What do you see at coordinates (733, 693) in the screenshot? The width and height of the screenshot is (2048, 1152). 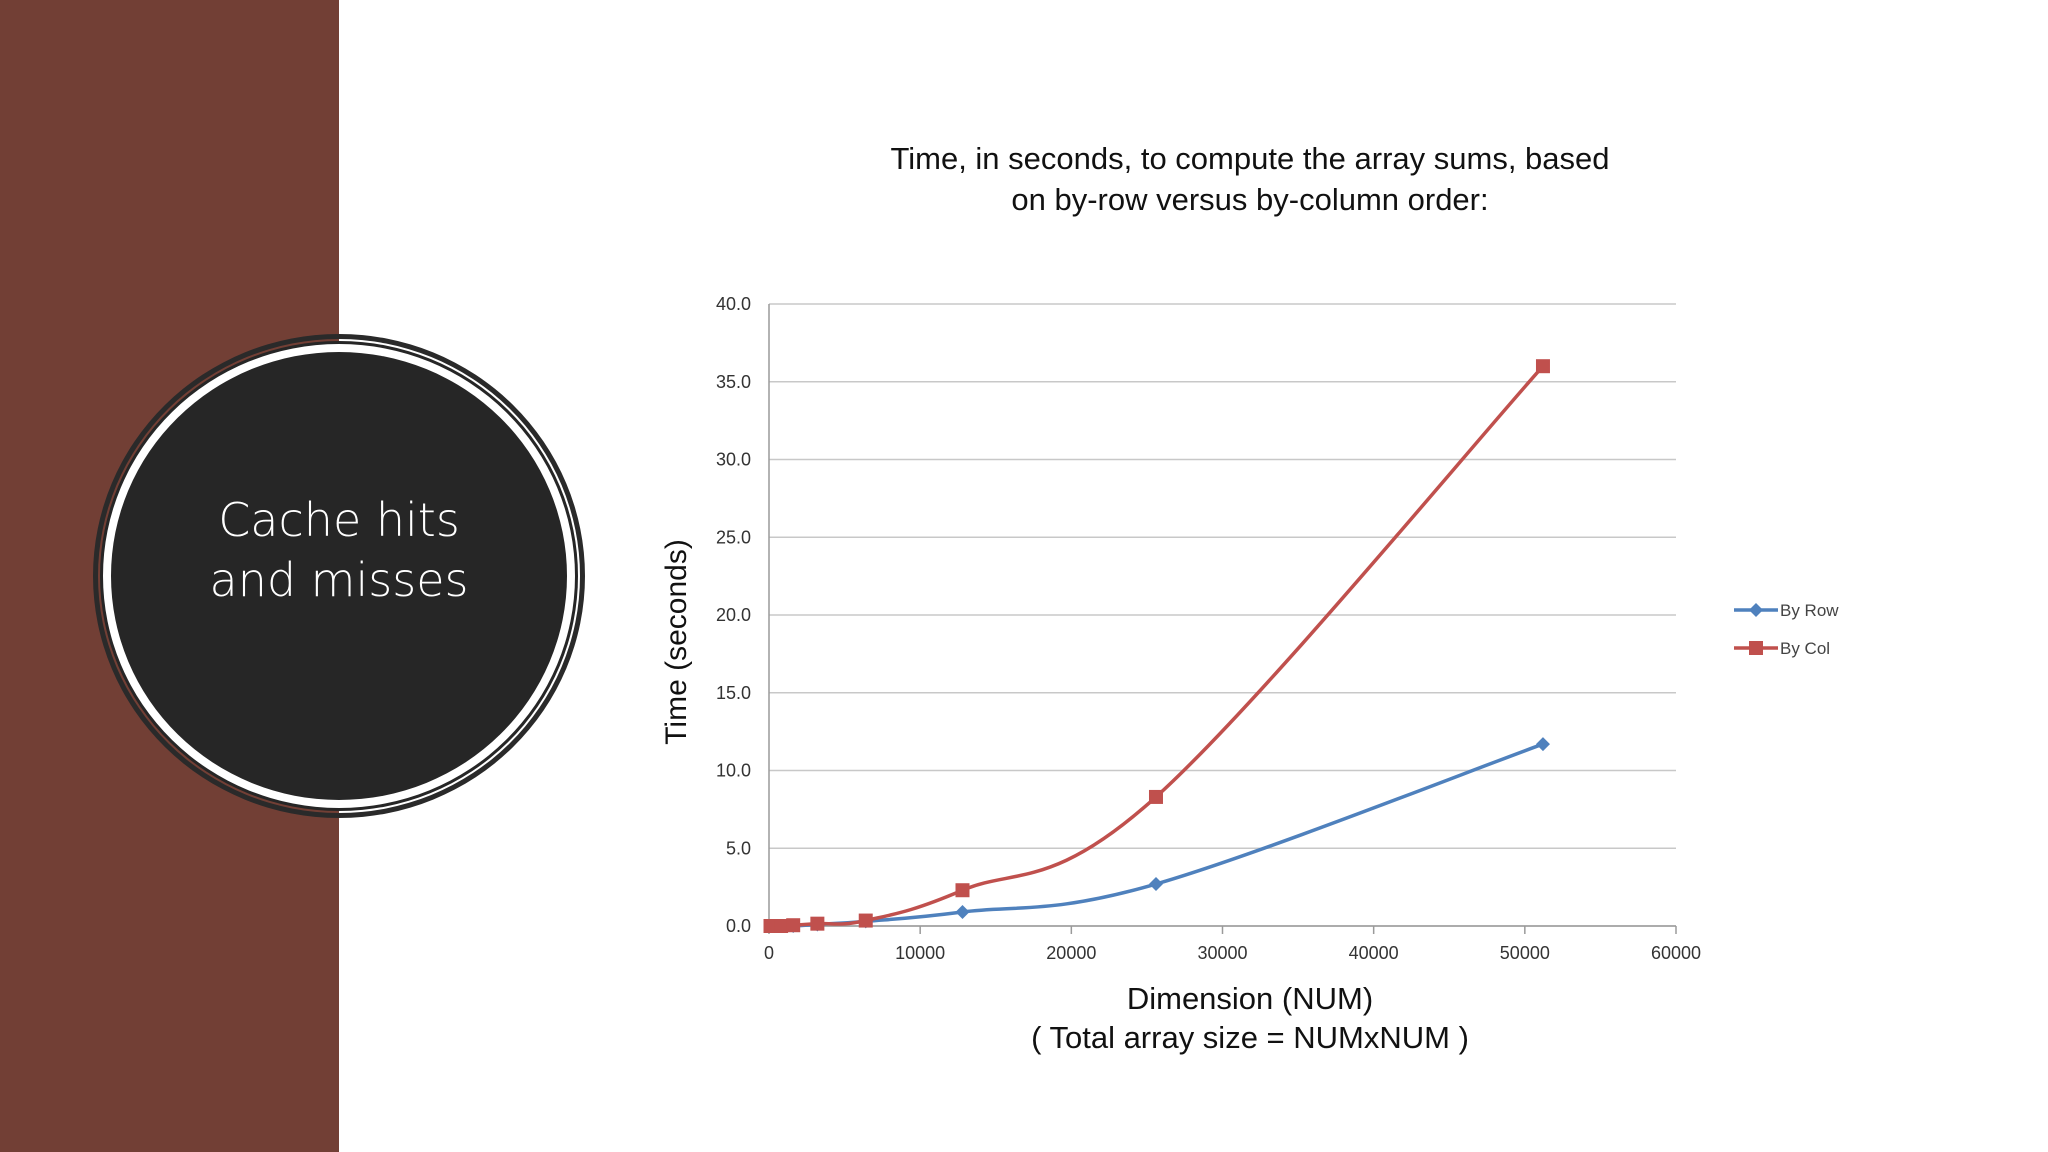 I see `y-tick-label: 15.0` at bounding box center [733, 693].